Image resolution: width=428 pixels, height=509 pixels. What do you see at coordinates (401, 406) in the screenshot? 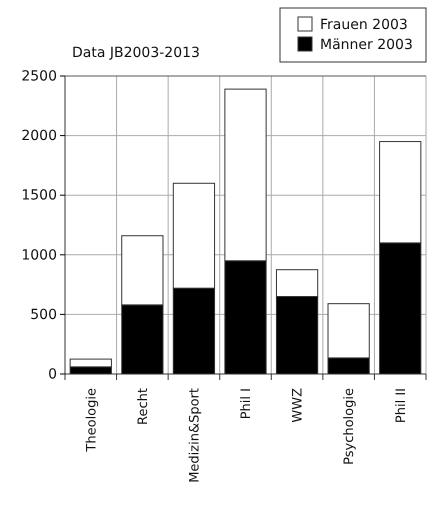
I see `x-tick-label: Phil II` at bounding box center [401, 406].